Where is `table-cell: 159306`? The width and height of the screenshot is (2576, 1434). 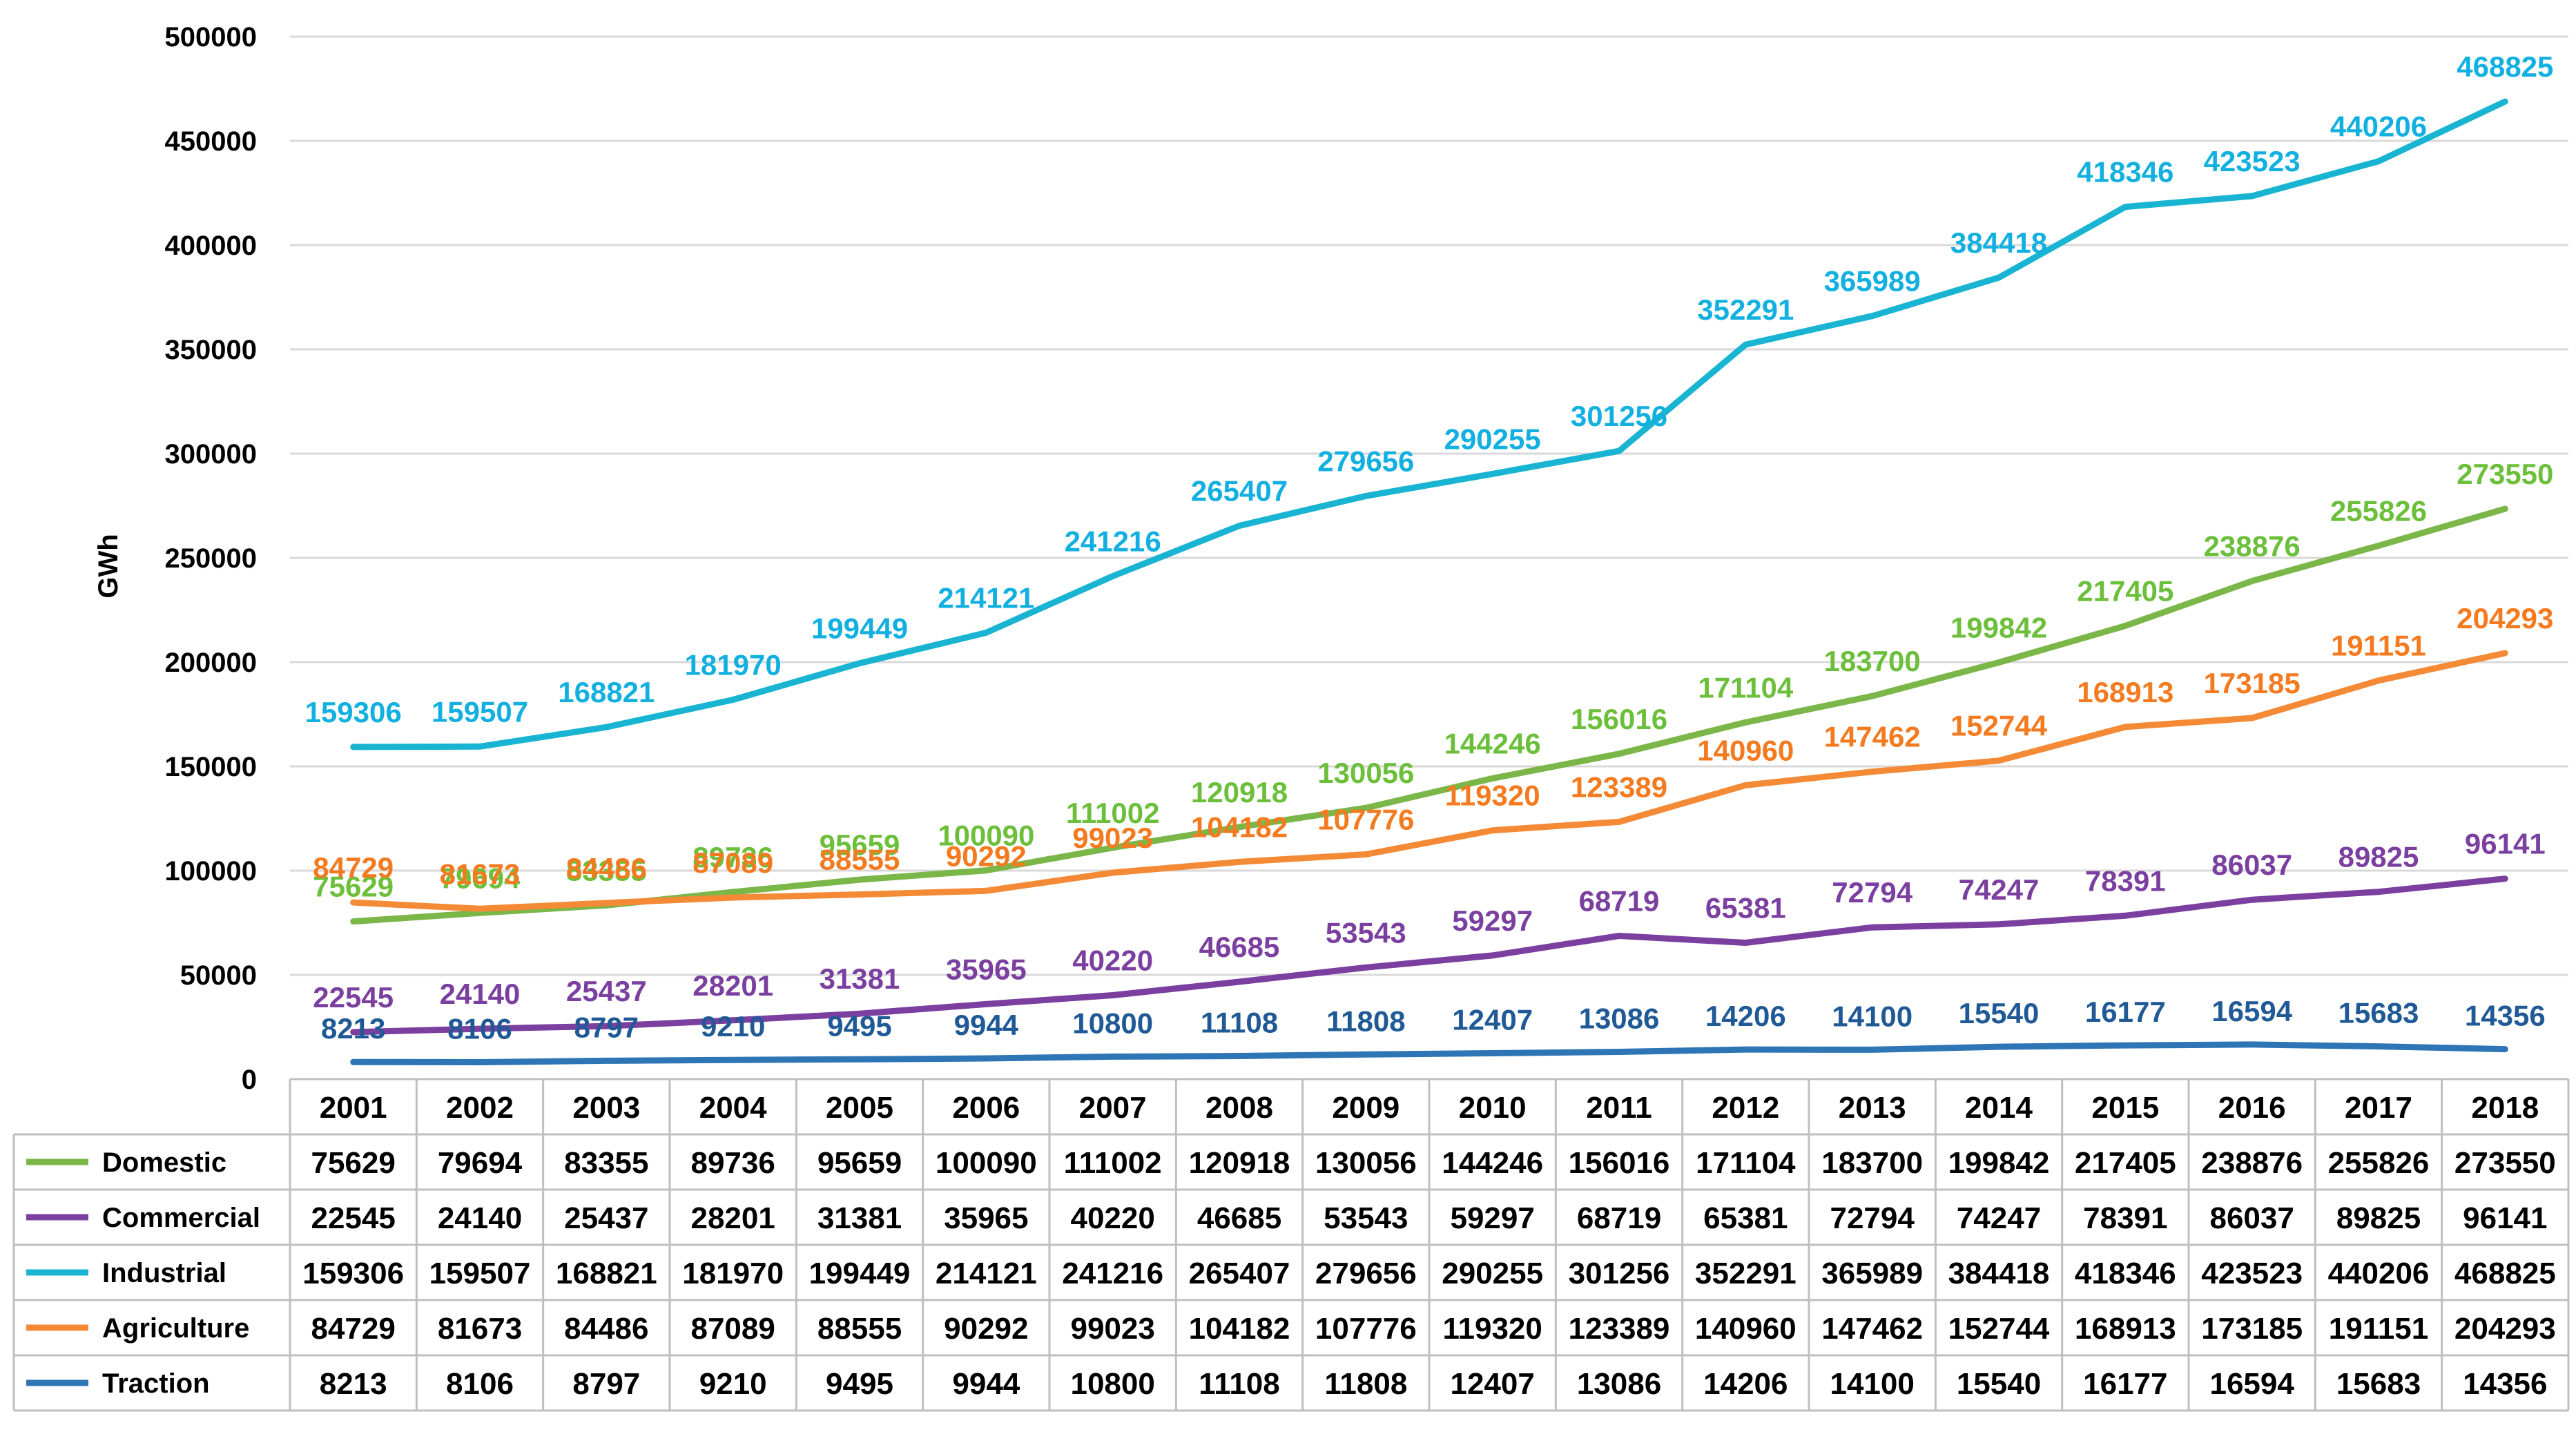 table-cell: 159306 is located at coordinates (353, 1273).